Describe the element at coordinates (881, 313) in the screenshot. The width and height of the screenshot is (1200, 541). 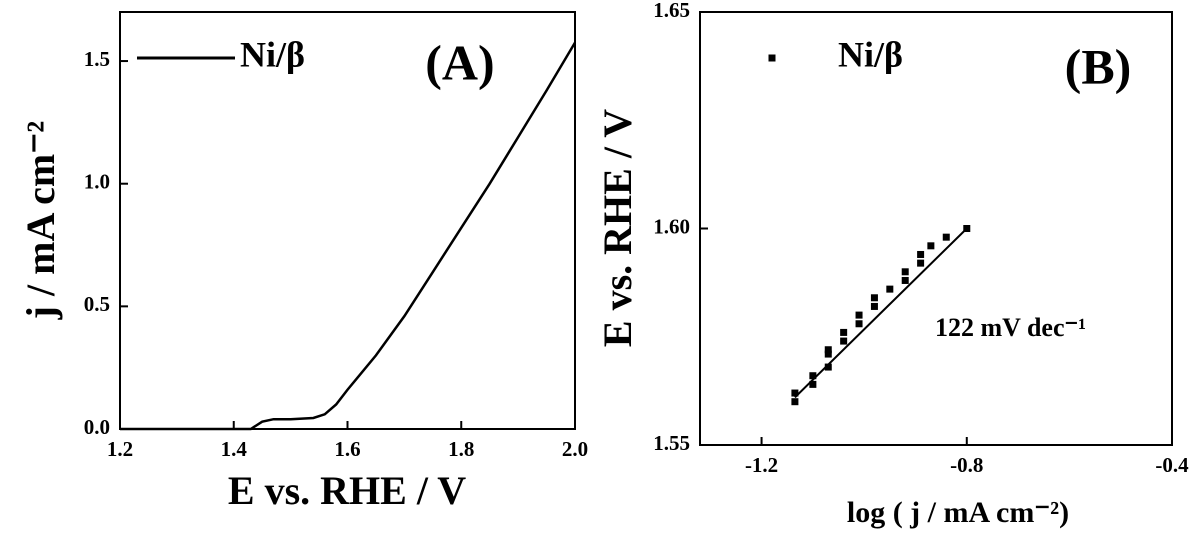
I see `fit-line` at that location.